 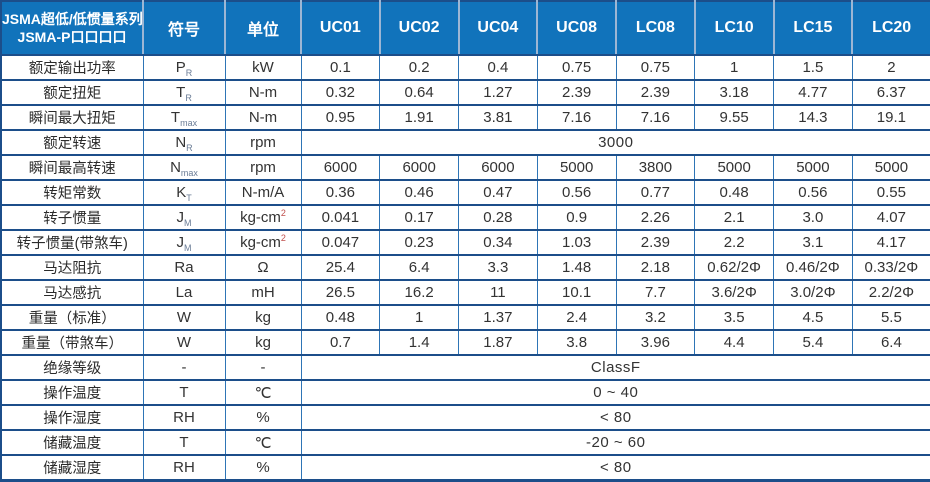 What do you see at coordinates (655, 242) in the screenshot?
I see `value-cell: 2.39` at bounding box center [655, 242].